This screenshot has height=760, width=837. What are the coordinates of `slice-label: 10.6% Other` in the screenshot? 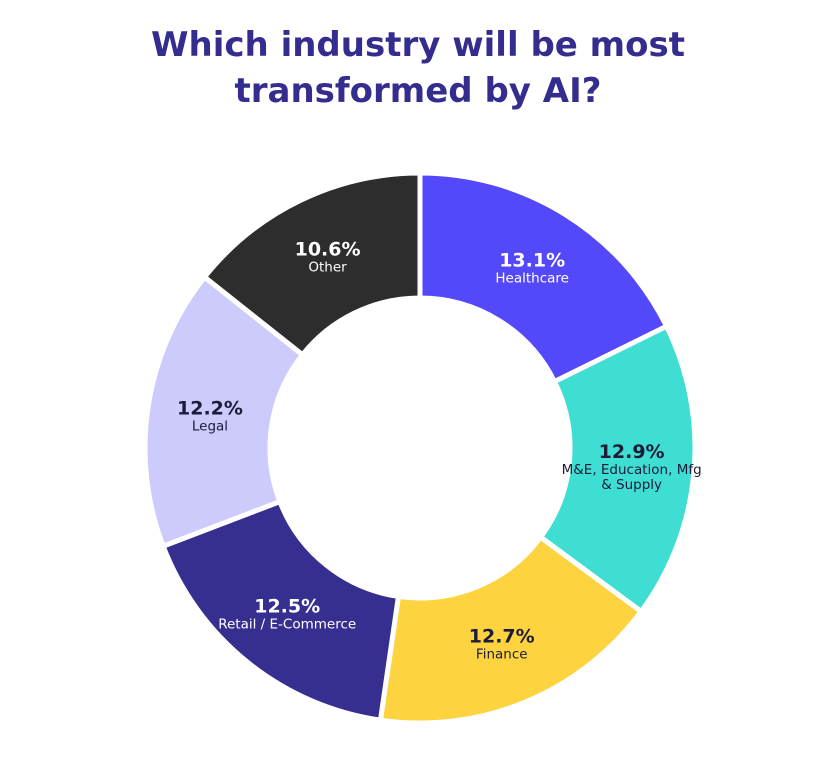 It's located at (328, 256).